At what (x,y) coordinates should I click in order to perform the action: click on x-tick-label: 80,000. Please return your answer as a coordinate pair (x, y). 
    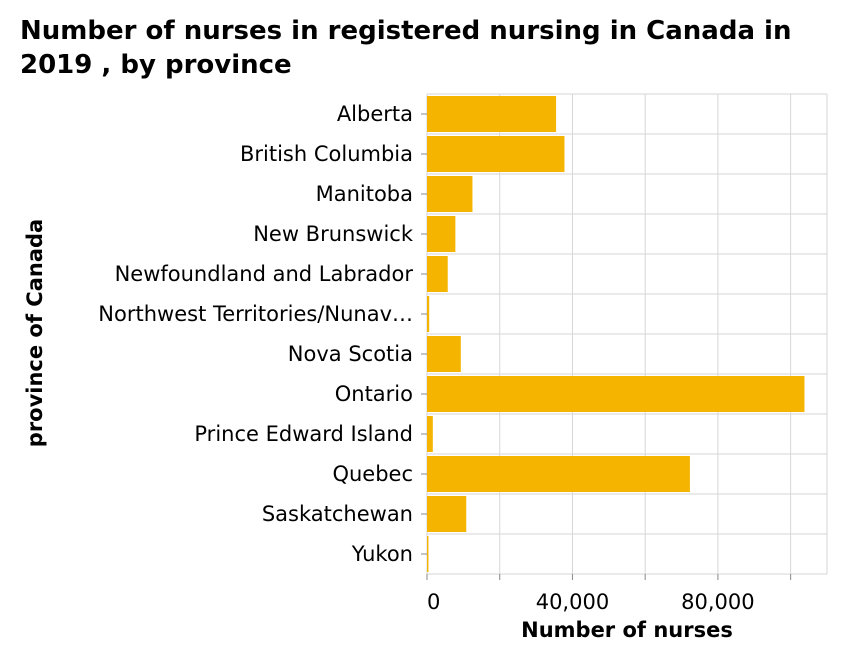
    Looking at the image, I should click on (717, 602).